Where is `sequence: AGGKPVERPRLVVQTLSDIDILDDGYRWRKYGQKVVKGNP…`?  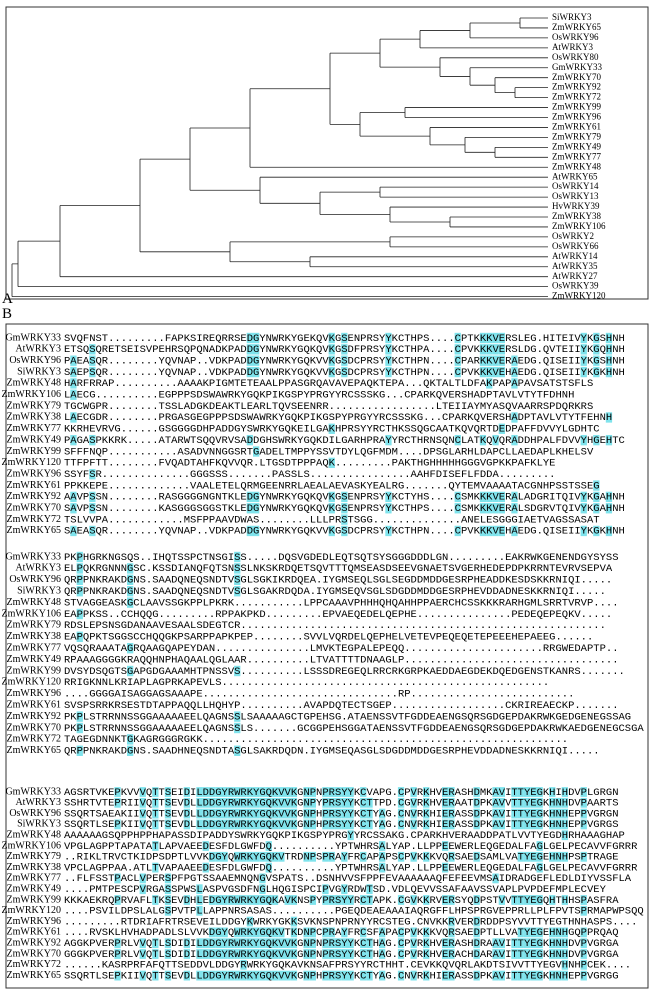
sequence: AGGKPVERPRLVVQTLSDIDILDDGYRWRKYGQKVVKGNP… is located at coordinates (341, 944).